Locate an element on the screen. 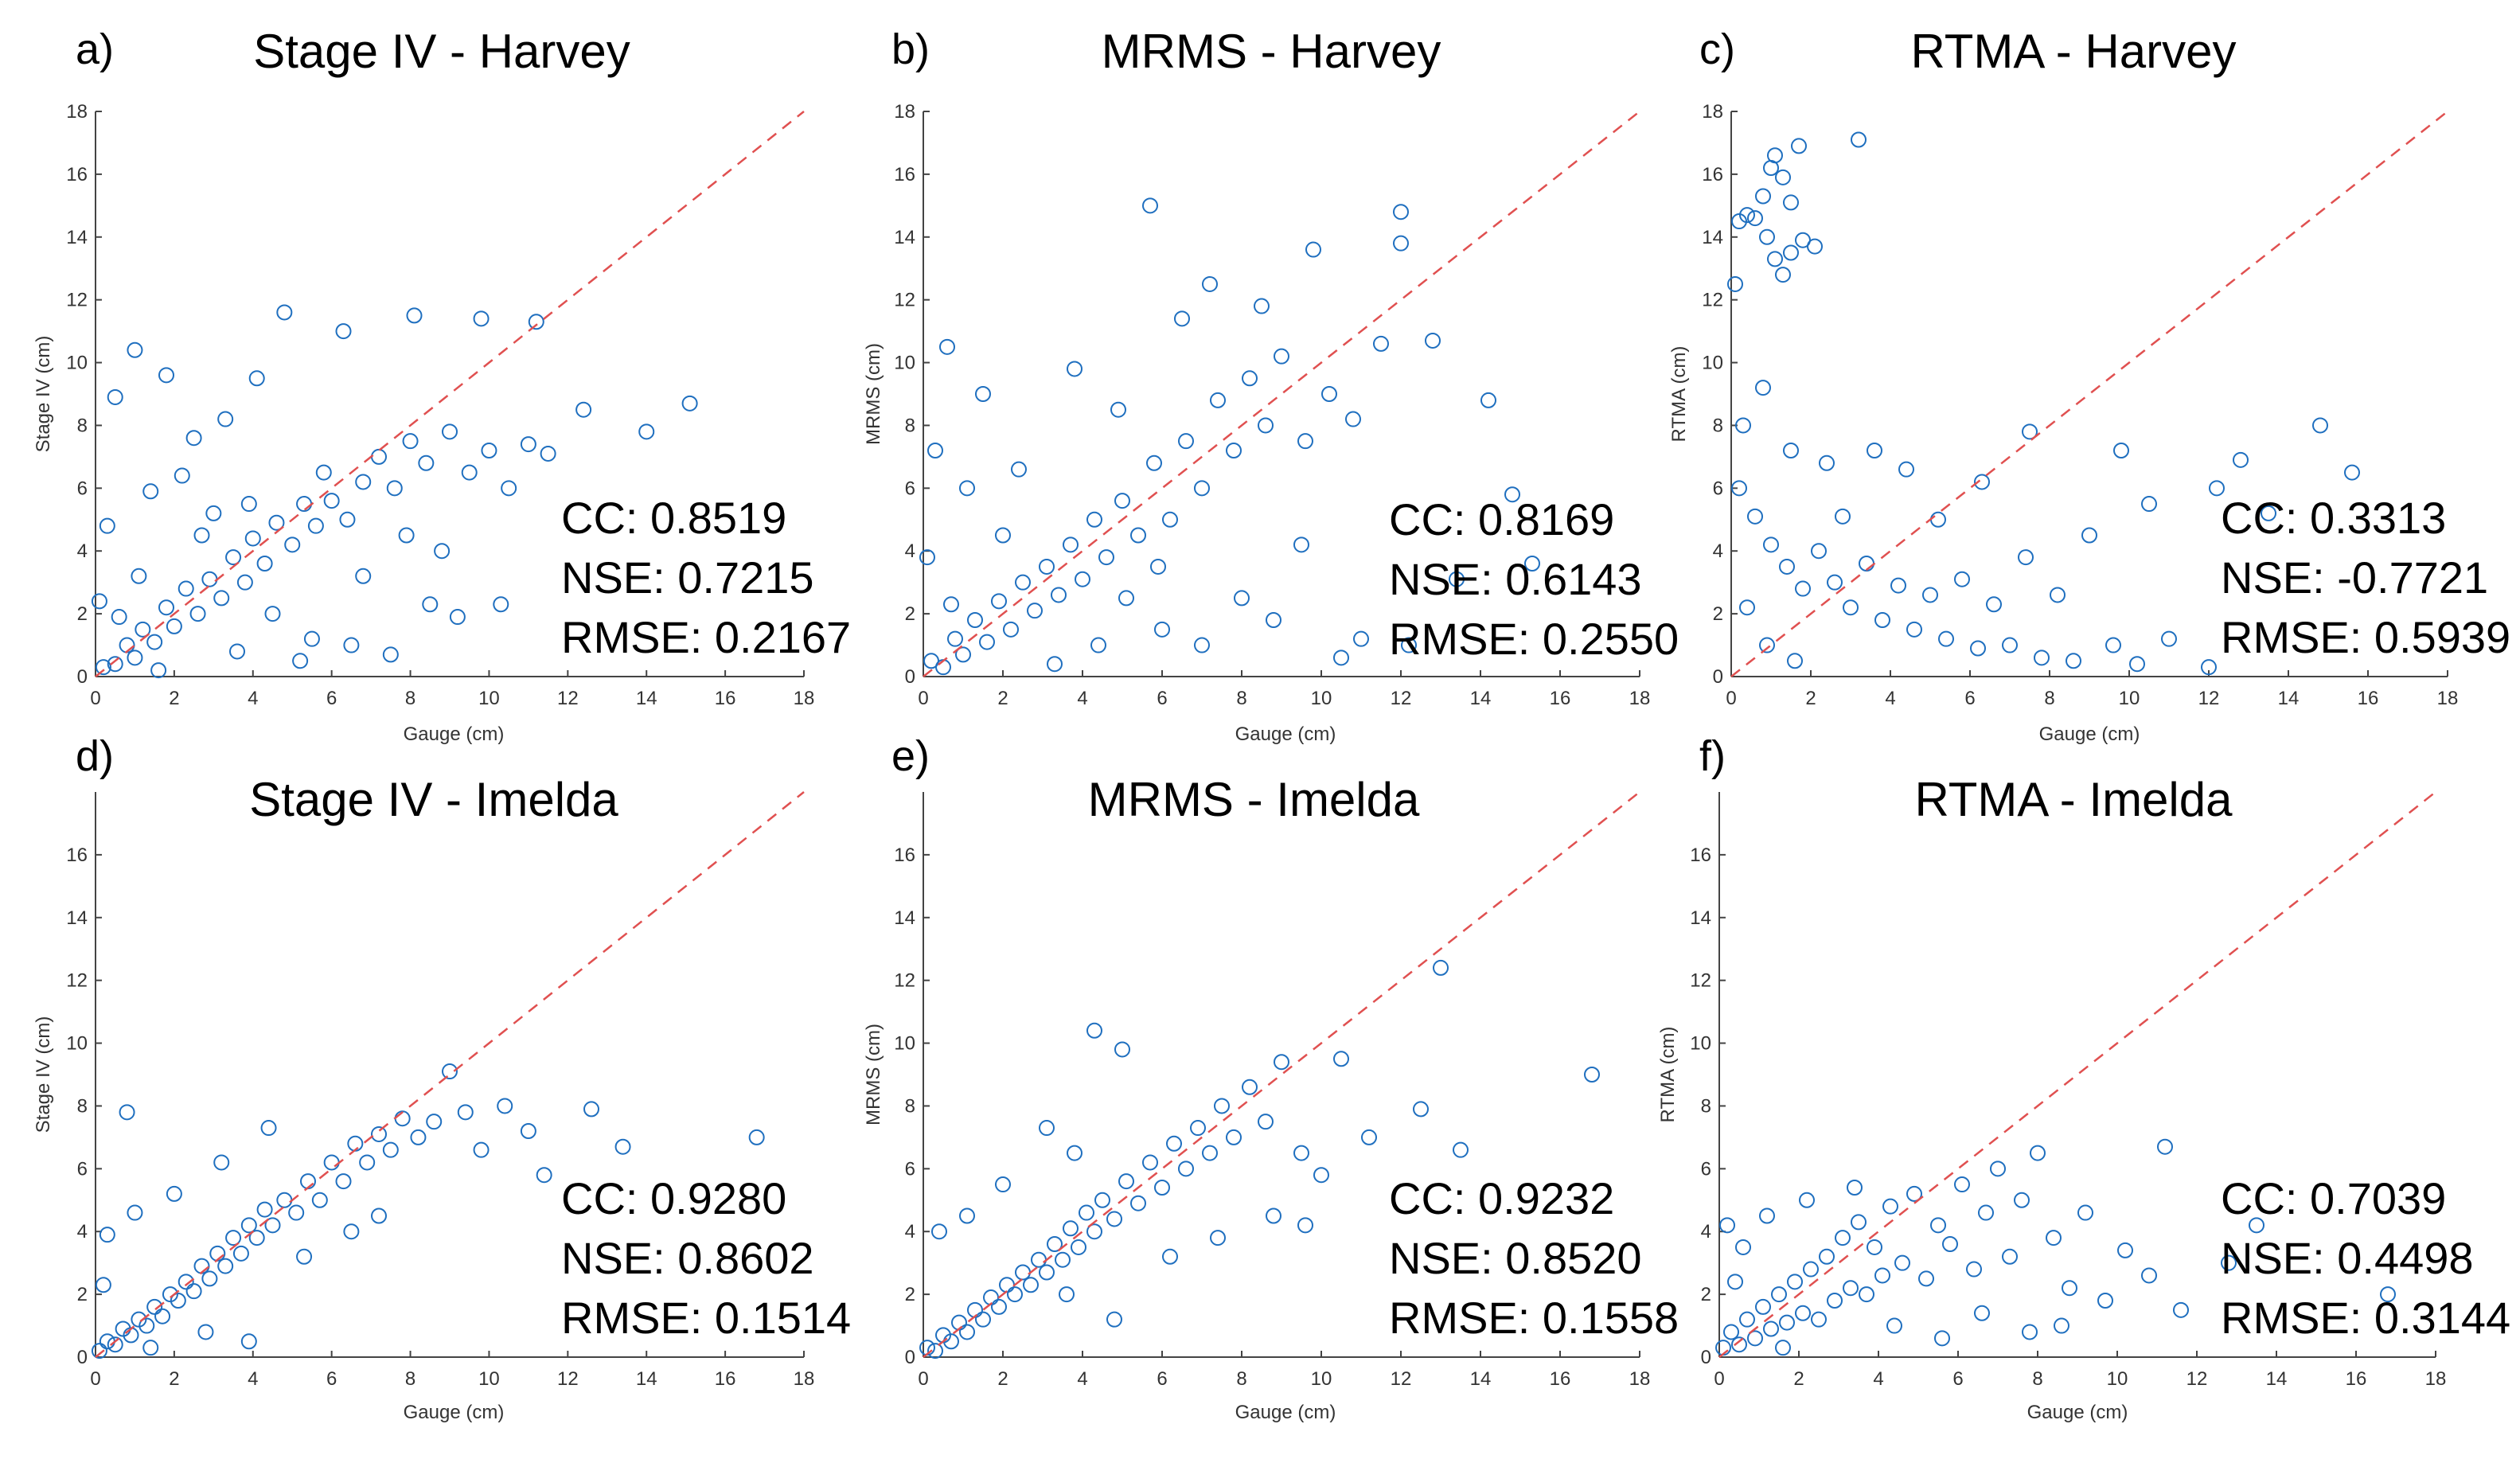 The image size is (2520, 1459). y-tick-label-b: 18 is located at coordinates (904, 112).